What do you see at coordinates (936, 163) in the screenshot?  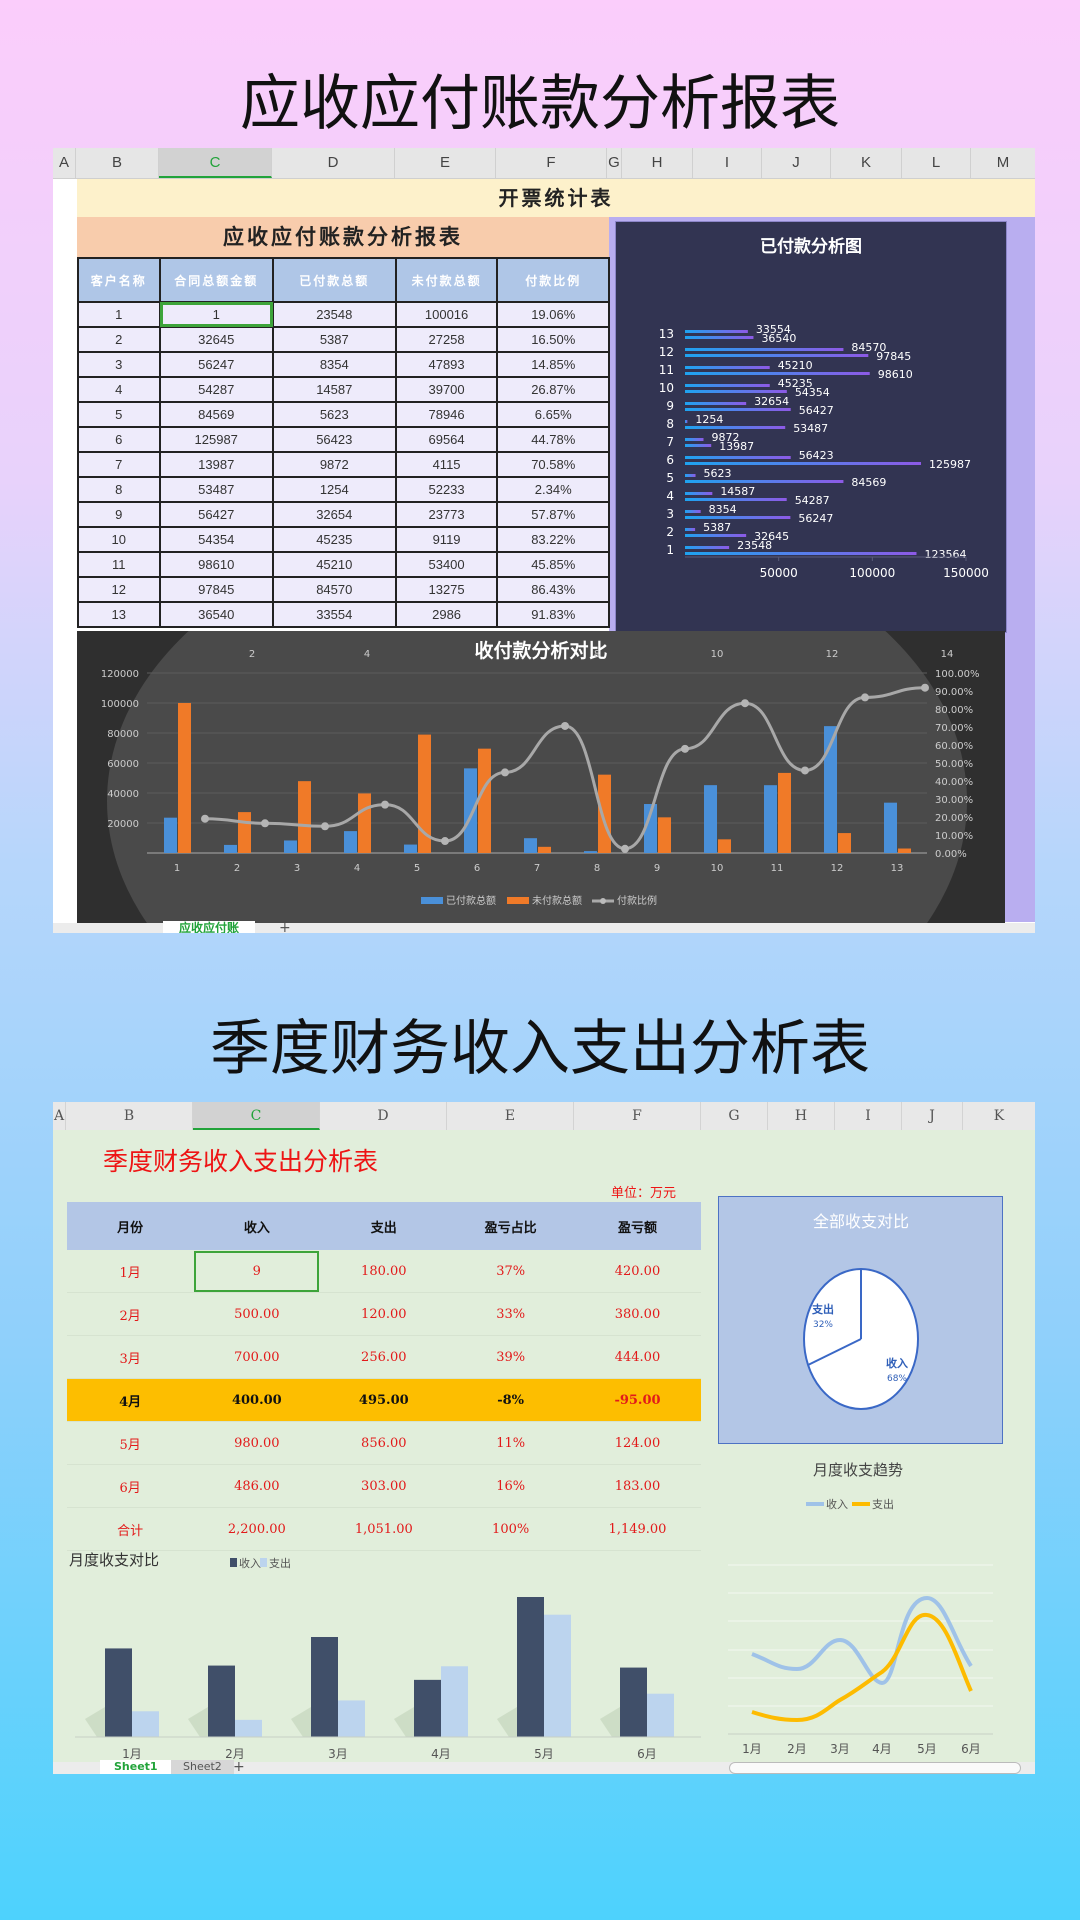 I see `col-L: L` at bounding box center [936, 163].